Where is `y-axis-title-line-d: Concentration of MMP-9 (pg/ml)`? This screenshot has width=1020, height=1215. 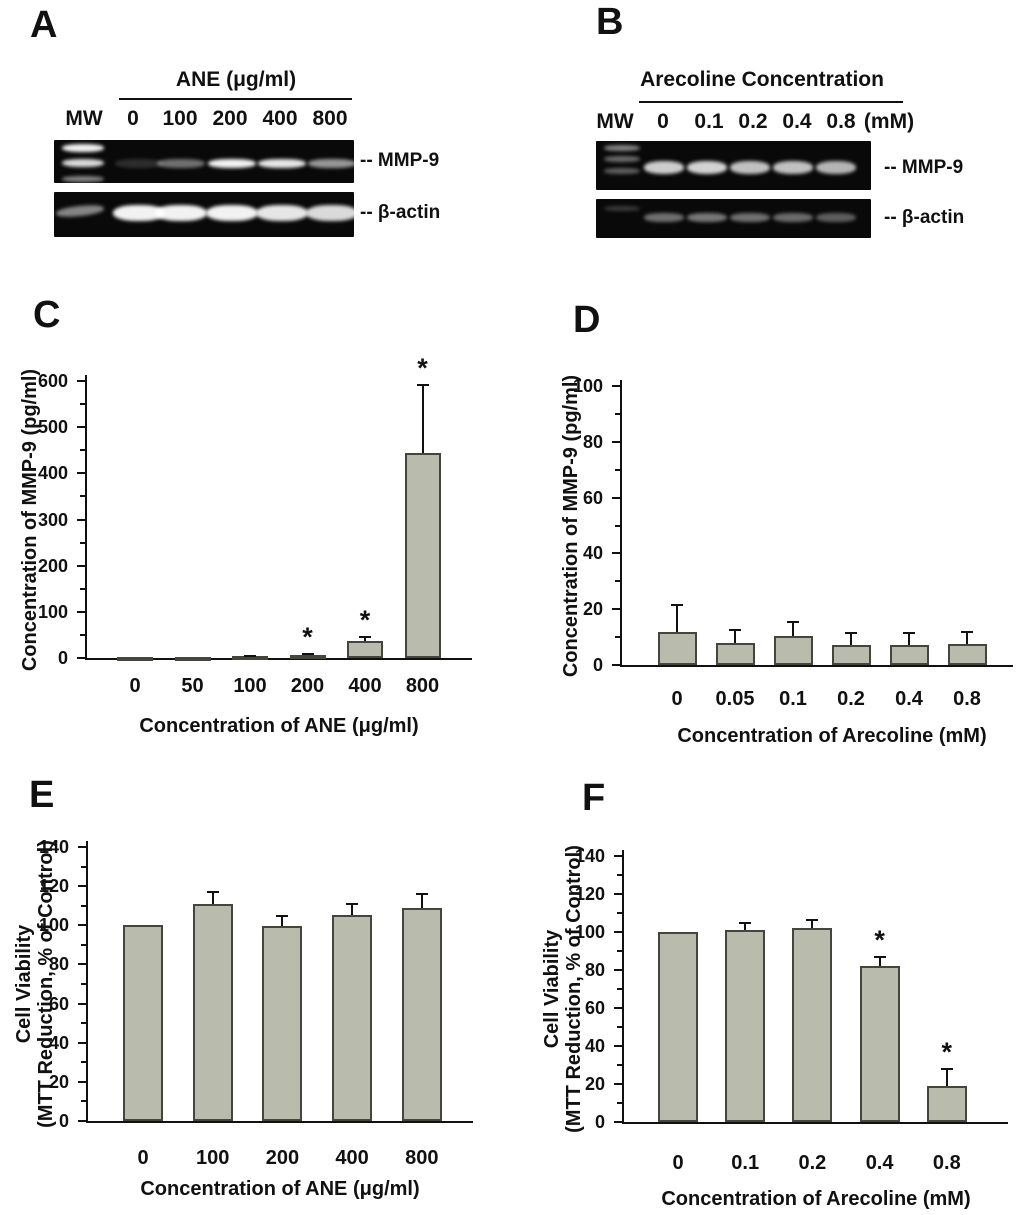
y-axis-title-line-d: Concentration of MMP-9 (pg/ml) is located at coordinates (571, 526).